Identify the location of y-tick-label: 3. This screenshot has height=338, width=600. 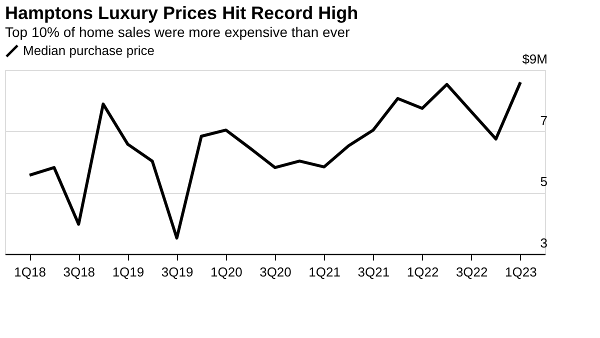
(544, 243).